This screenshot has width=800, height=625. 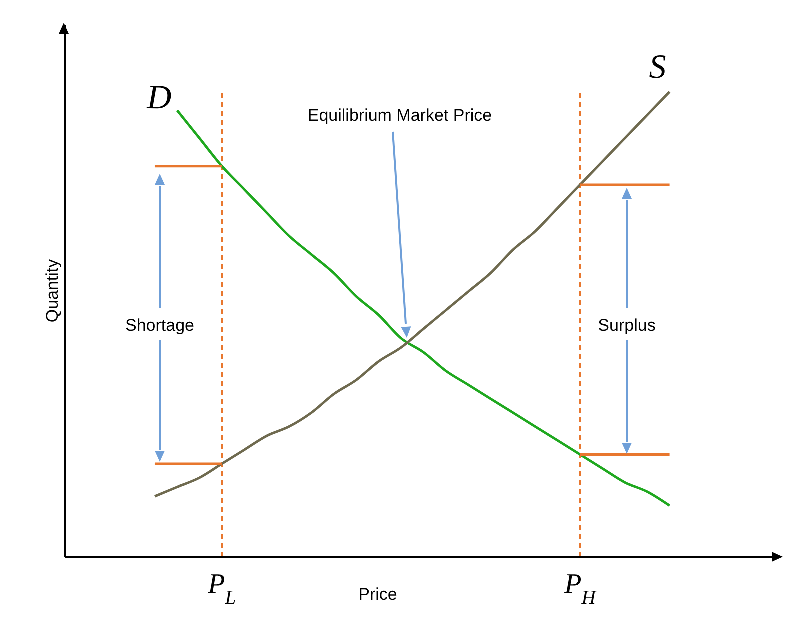 What do you see at coordinates (581, 588) in the screenshot?
I see `x-tick-label: P$_{H}$` at bounding box center [581, 588].